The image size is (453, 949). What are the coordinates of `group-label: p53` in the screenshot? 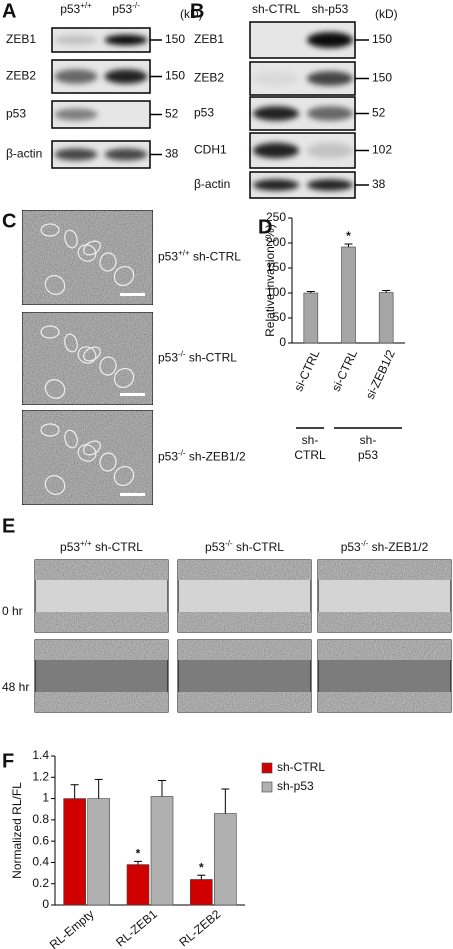 It's located at (368, 455).